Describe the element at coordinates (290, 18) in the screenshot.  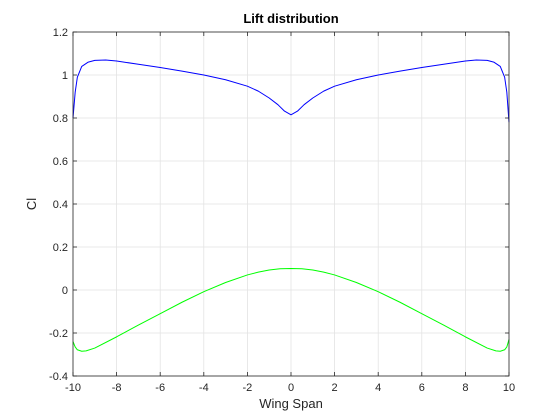
I see `chart-title: Lift distribution` at that location.